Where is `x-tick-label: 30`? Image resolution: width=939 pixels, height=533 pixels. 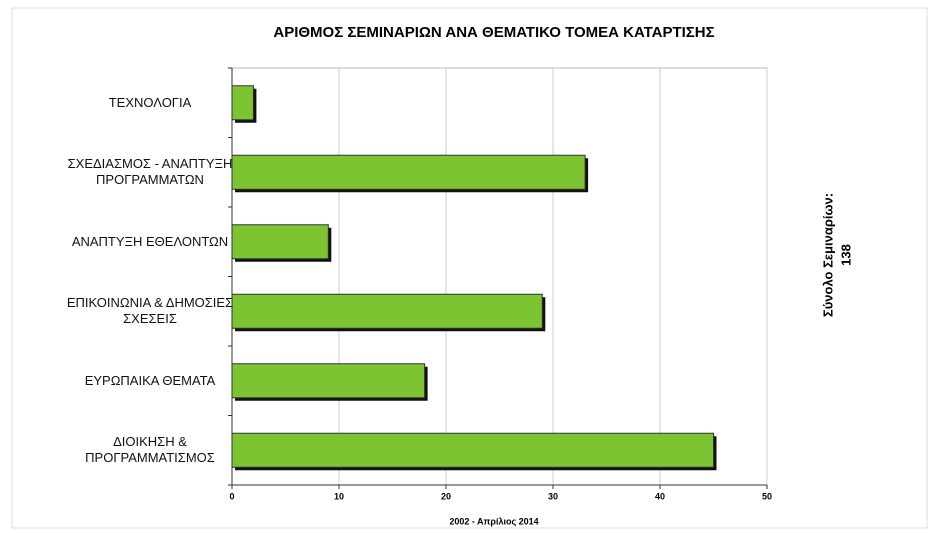 x-tick-label: 30 is located at coordinates (553, 496).